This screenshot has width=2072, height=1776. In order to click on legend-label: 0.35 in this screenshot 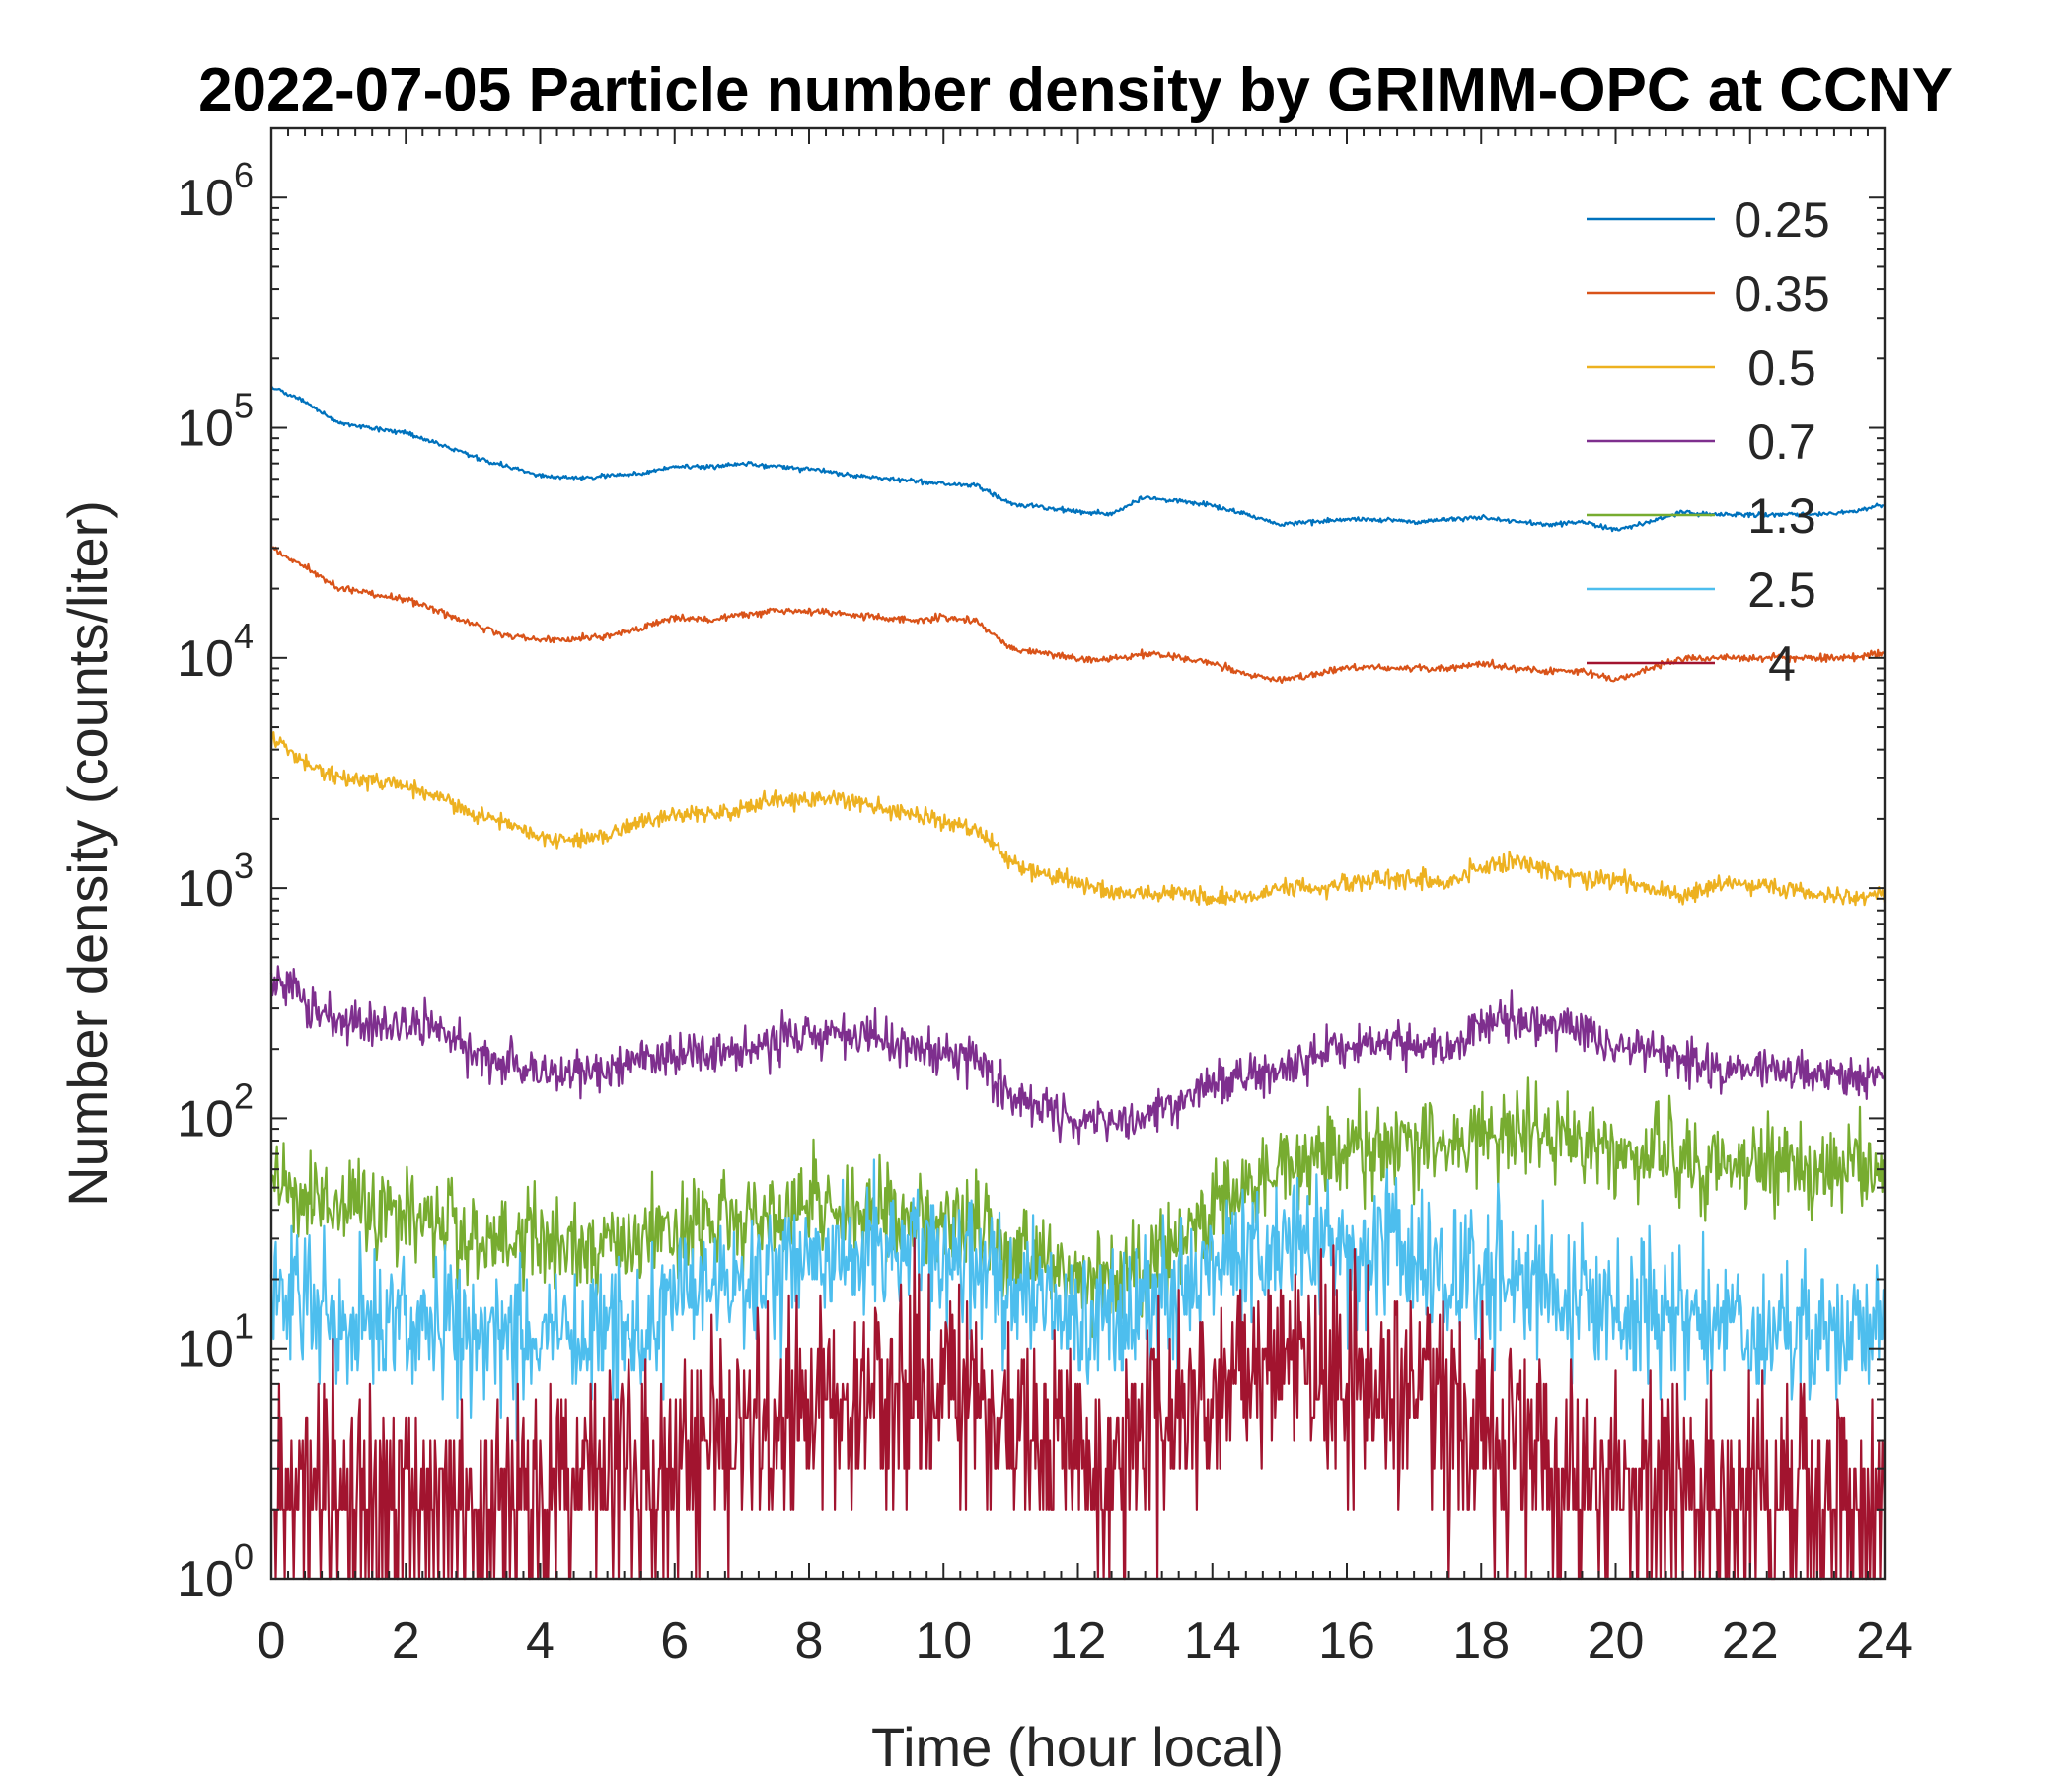, I will do `click(1781, 294)`.